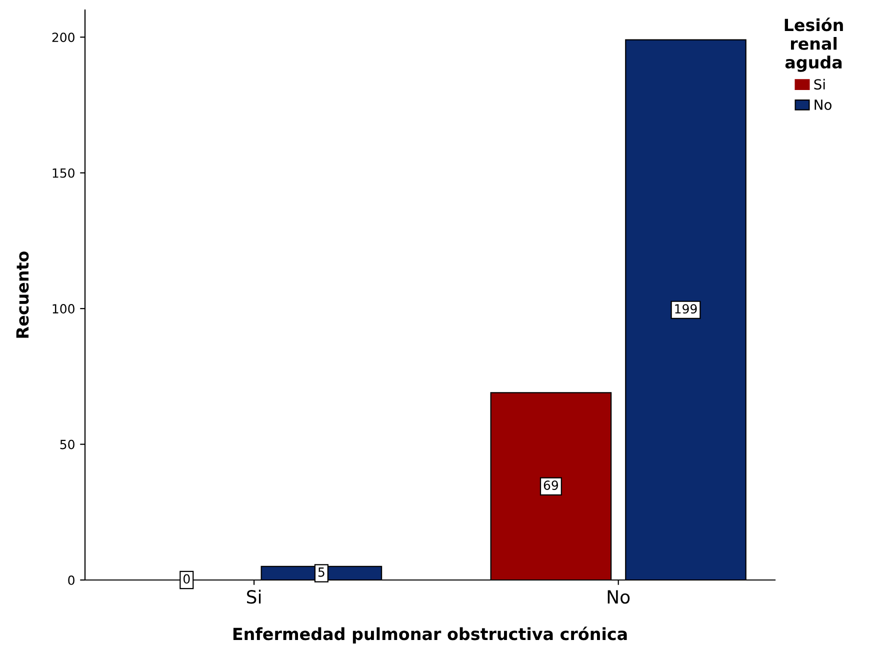  I want to click on legend-label: Si, so click(819, 84).